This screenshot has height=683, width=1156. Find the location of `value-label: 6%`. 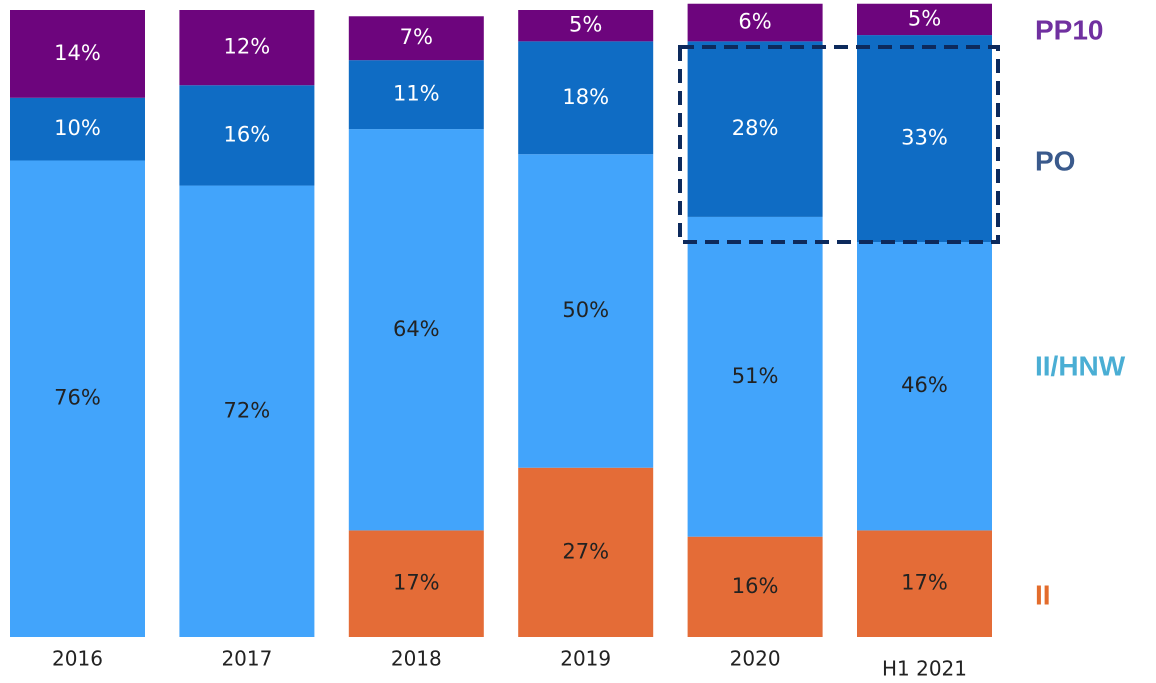

value-label: 6% is located at coordinates (754, 22).